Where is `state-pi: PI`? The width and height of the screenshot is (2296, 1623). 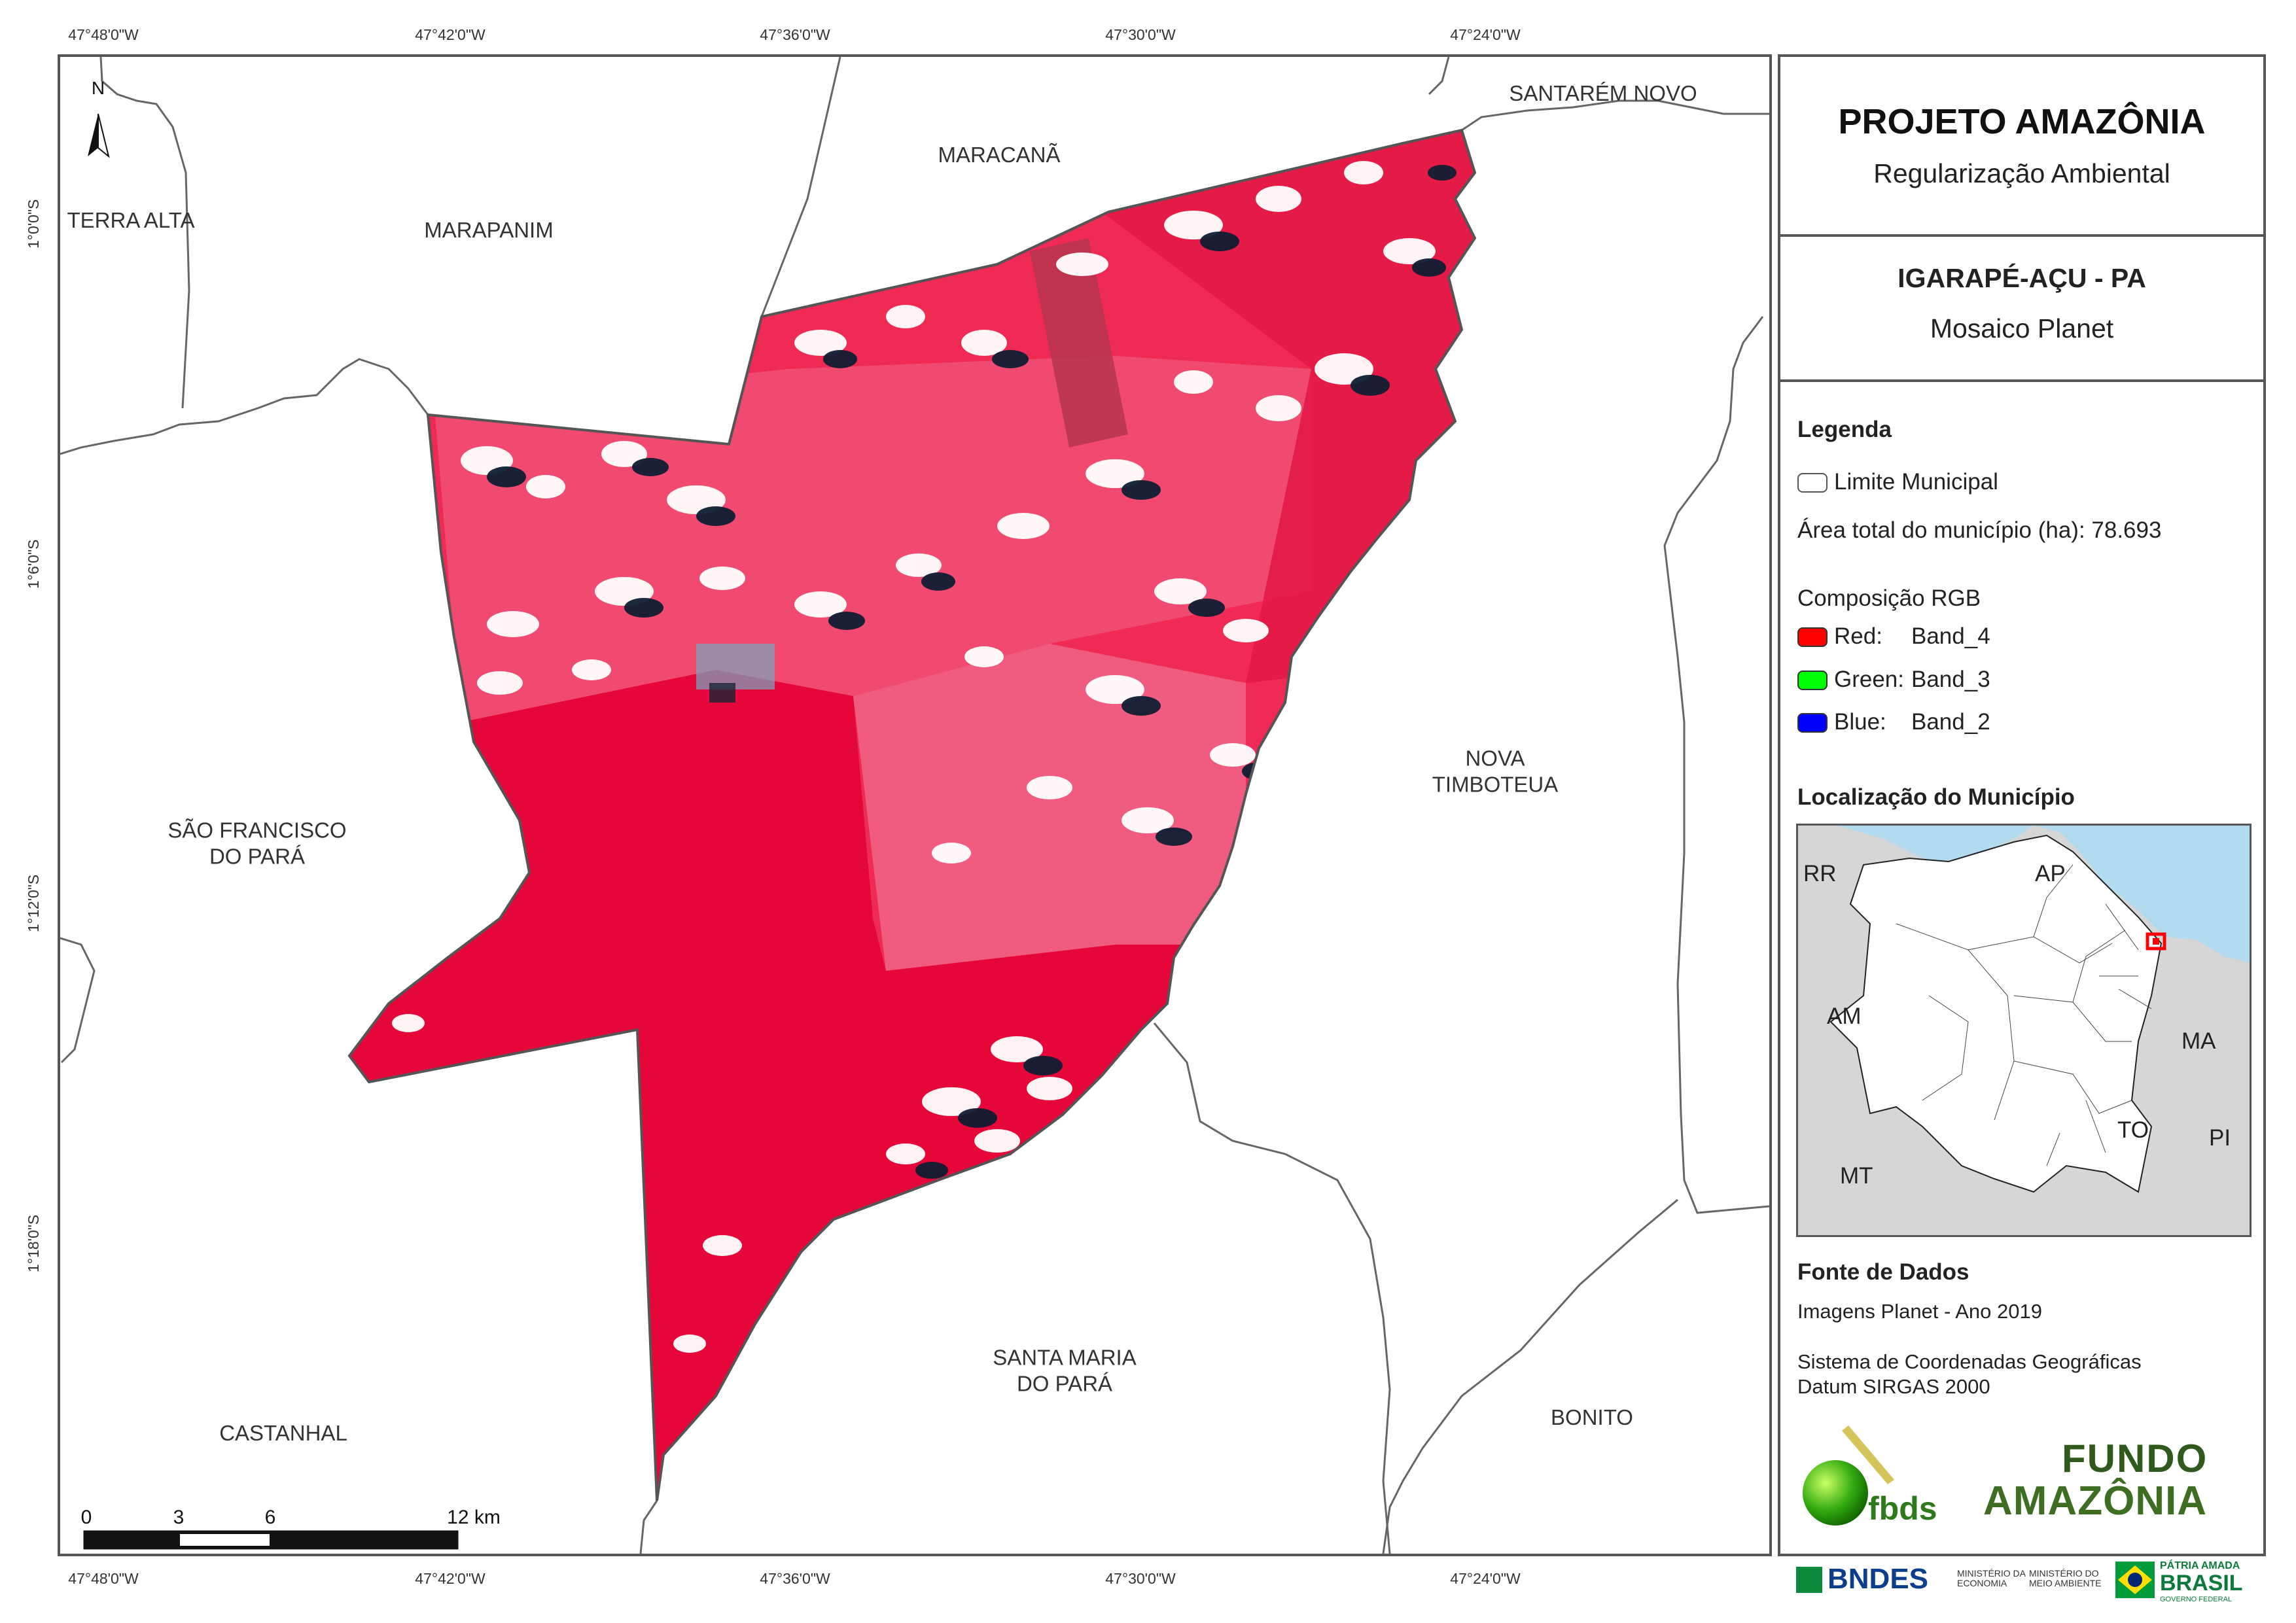
state-pi: PI is located at coordinates (2220, 1138).